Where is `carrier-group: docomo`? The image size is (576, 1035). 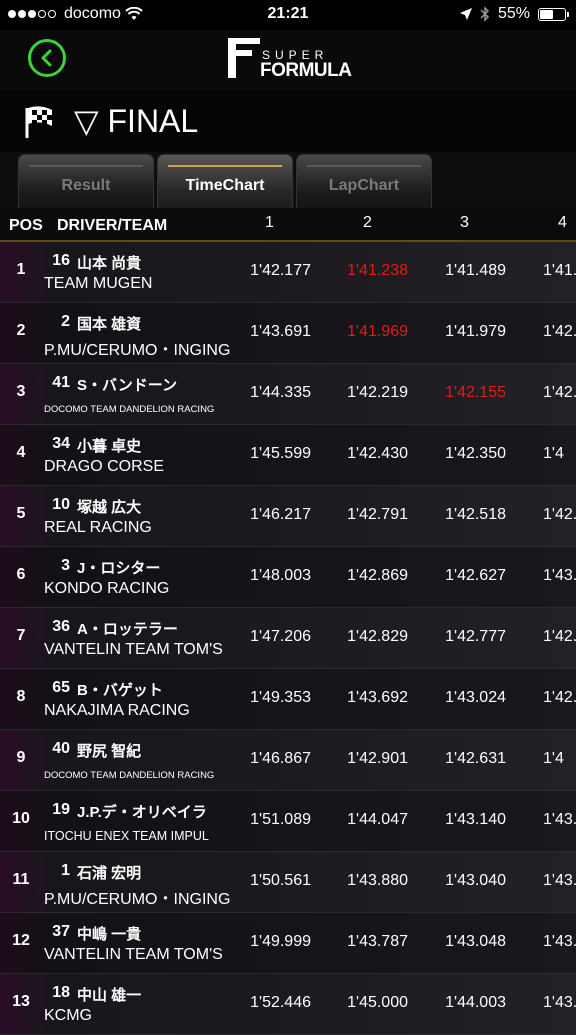
carrier-group: docomo is located at coordinates (75, 14).